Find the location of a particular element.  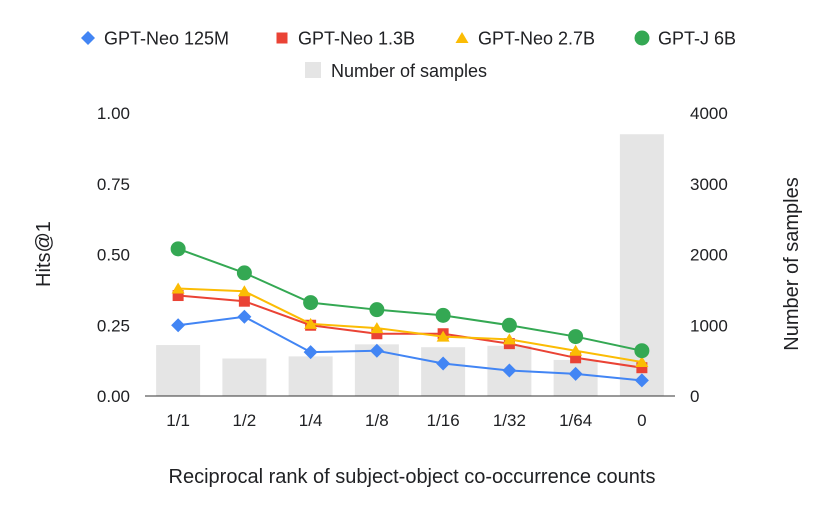

y-left-tick-label: 0.50 is located at coordinates (113, 255).